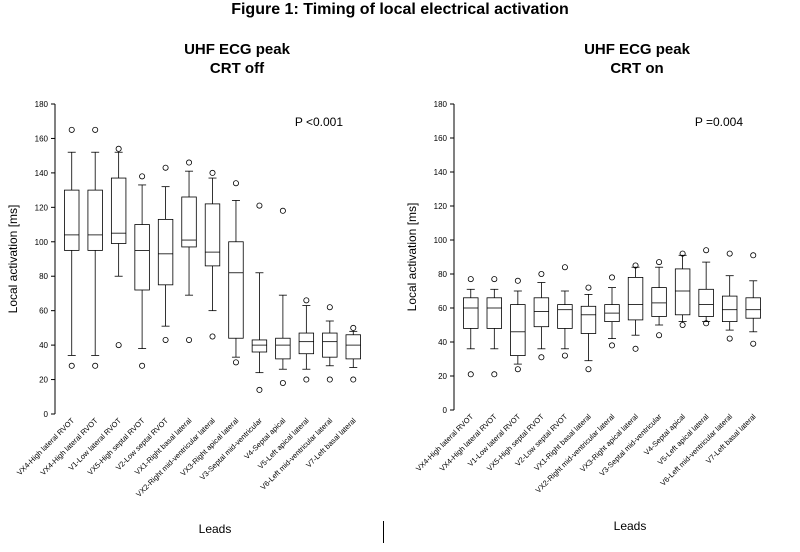 This screenshot has height=552, width=800. Describe the element at coordinates (13, 259) in the screenshot. I see `y-axis-label: Local activation [ms]` at that location.